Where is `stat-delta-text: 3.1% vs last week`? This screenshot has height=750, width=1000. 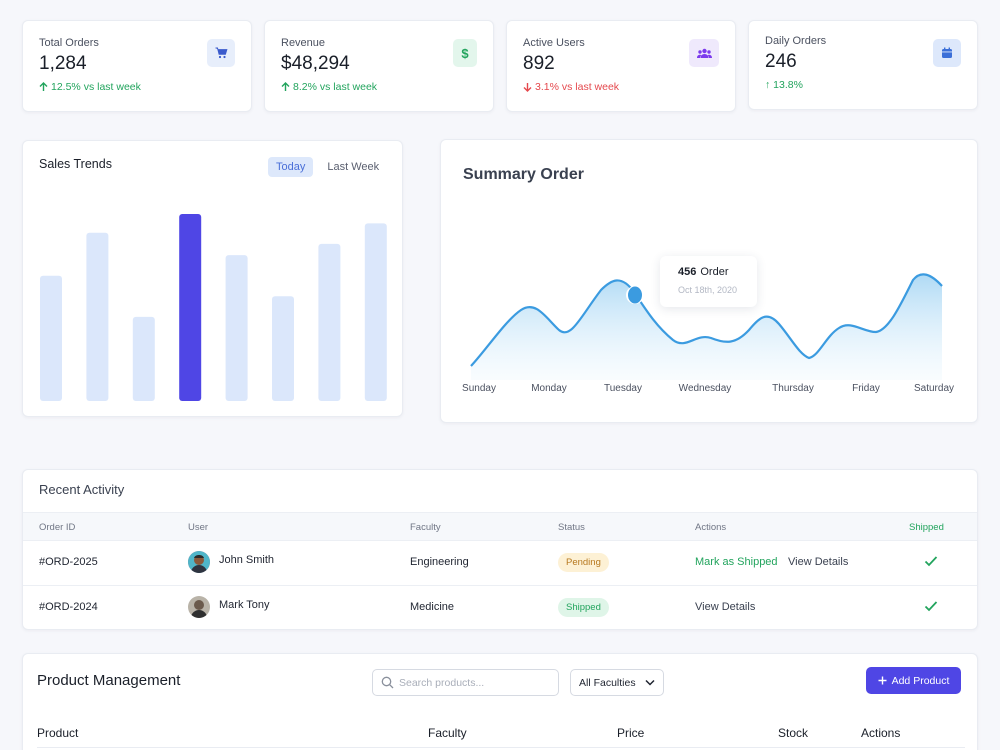 stat-delta-text: 3.1% vs last week is located at coordinates (577, 87).